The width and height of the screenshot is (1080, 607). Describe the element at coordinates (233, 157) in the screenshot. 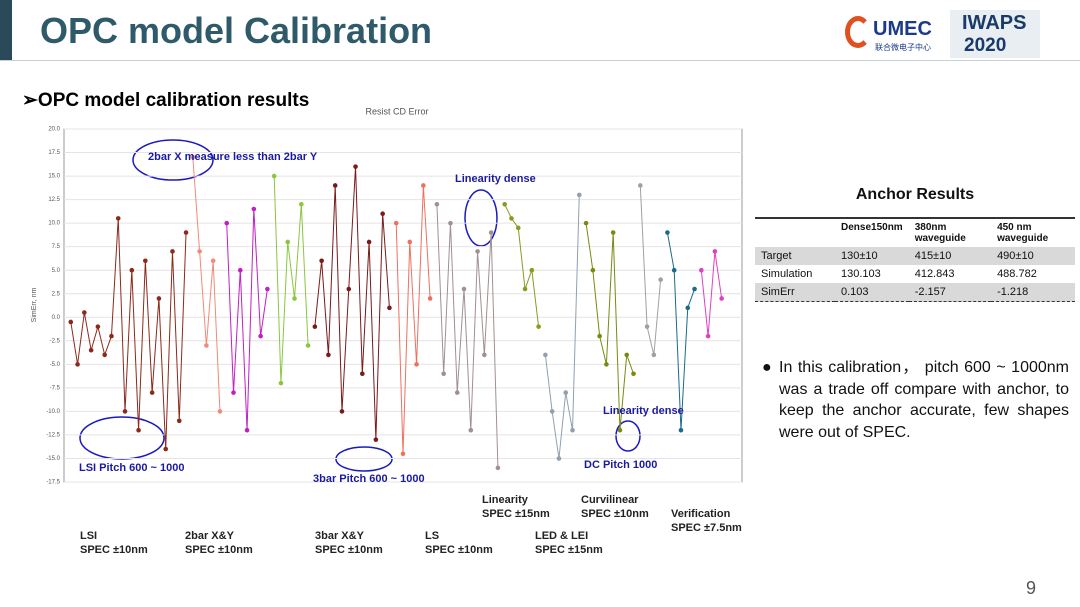

I see `annotation: 2bar X measure less than 2bar Y` at that location.